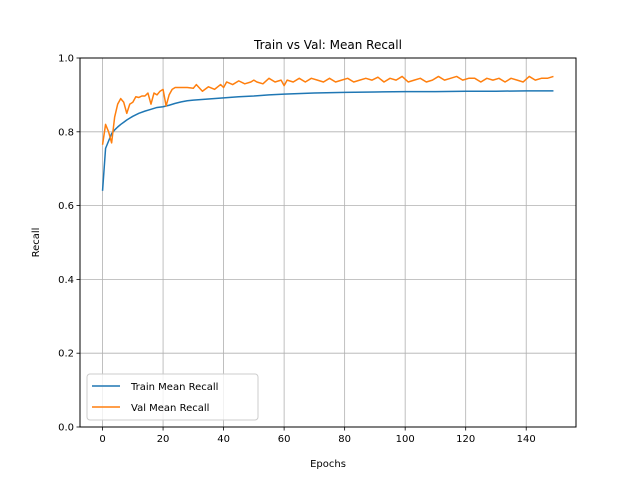 The image size is (640, 480). Describe the element at coordinates (66, 206) in the screenshot. I see `y-tick-label: 0.6` at that location.